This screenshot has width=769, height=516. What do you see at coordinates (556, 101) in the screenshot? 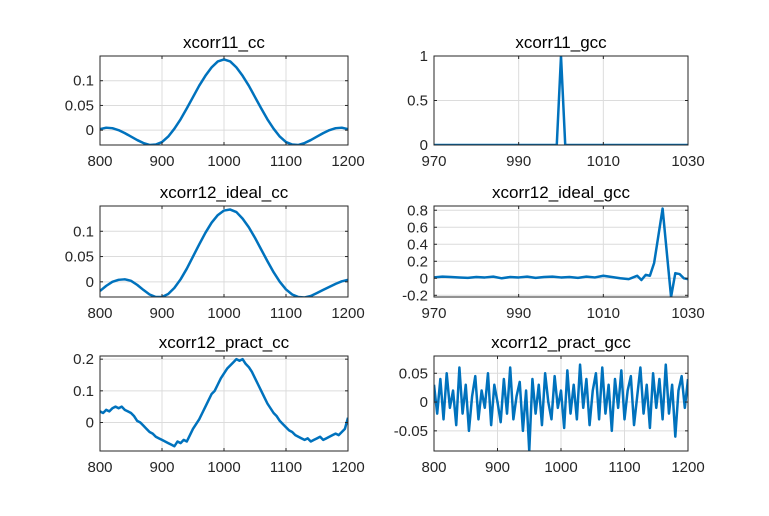
I see `subplot-2: 970 990 1010 1030 0 0.5 1 xcorr11_gcc` at bounding box center [556, 101].